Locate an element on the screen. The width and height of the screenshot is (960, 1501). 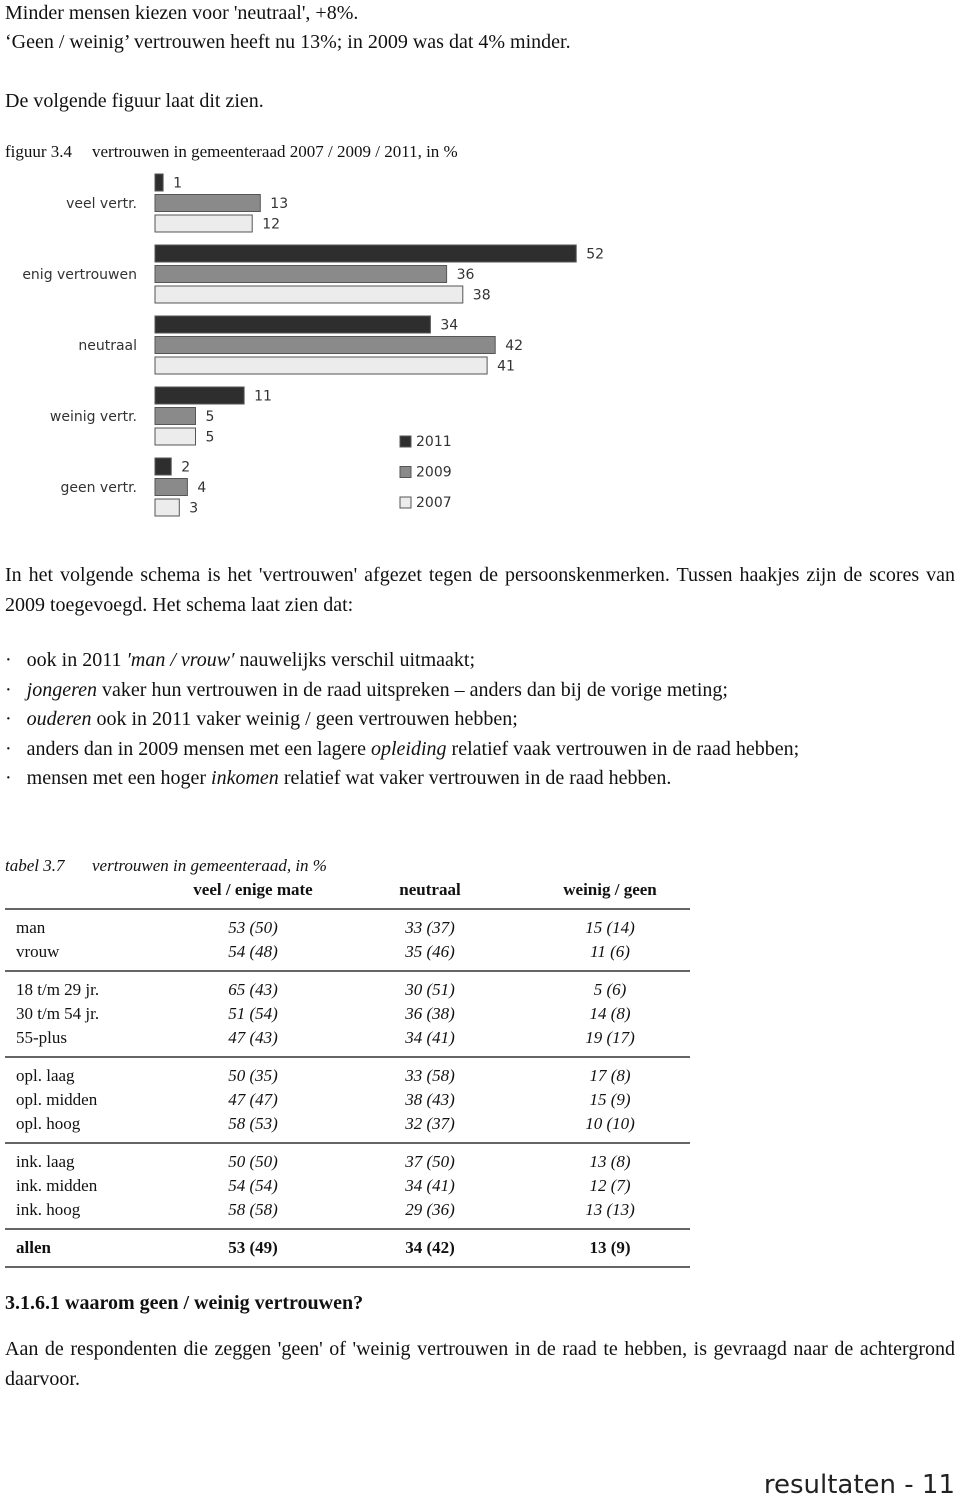
table-cell: 12 (7) is located at coordinates (610, 1185).